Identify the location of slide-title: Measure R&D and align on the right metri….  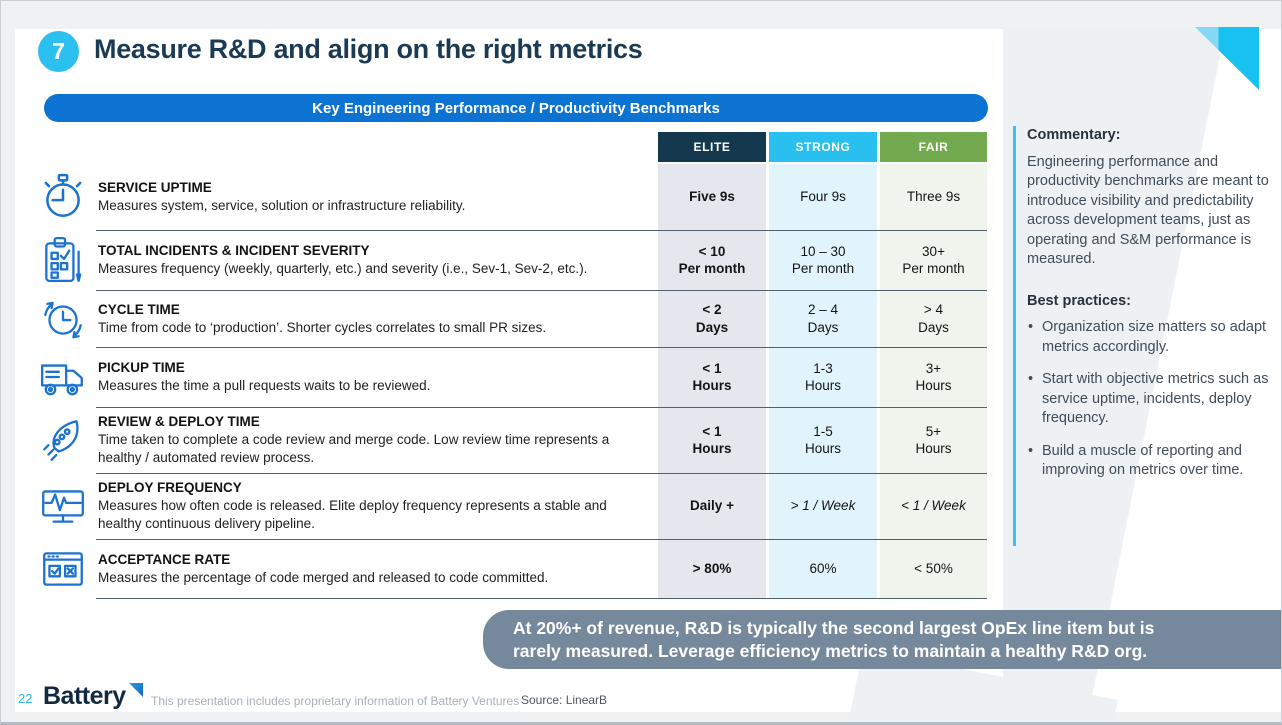
(368, 49).